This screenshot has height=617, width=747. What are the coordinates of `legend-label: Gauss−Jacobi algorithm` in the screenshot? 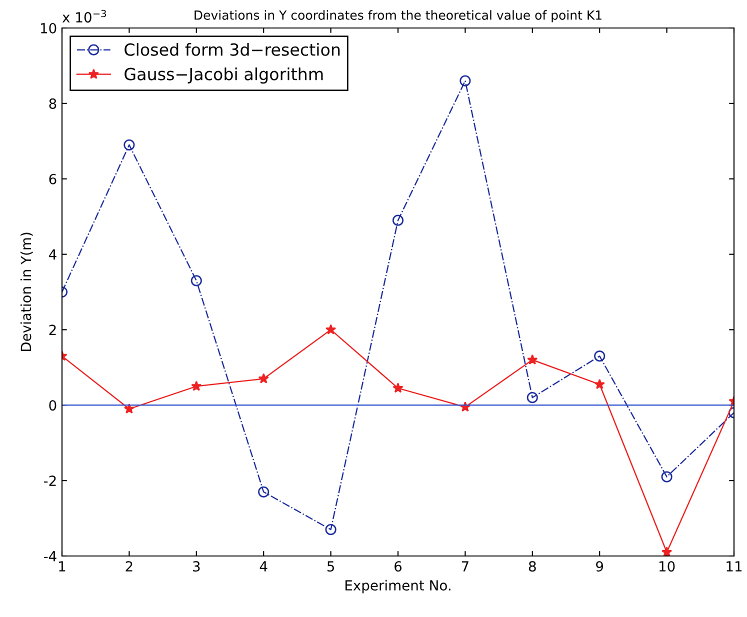 It's located at (223, 75).